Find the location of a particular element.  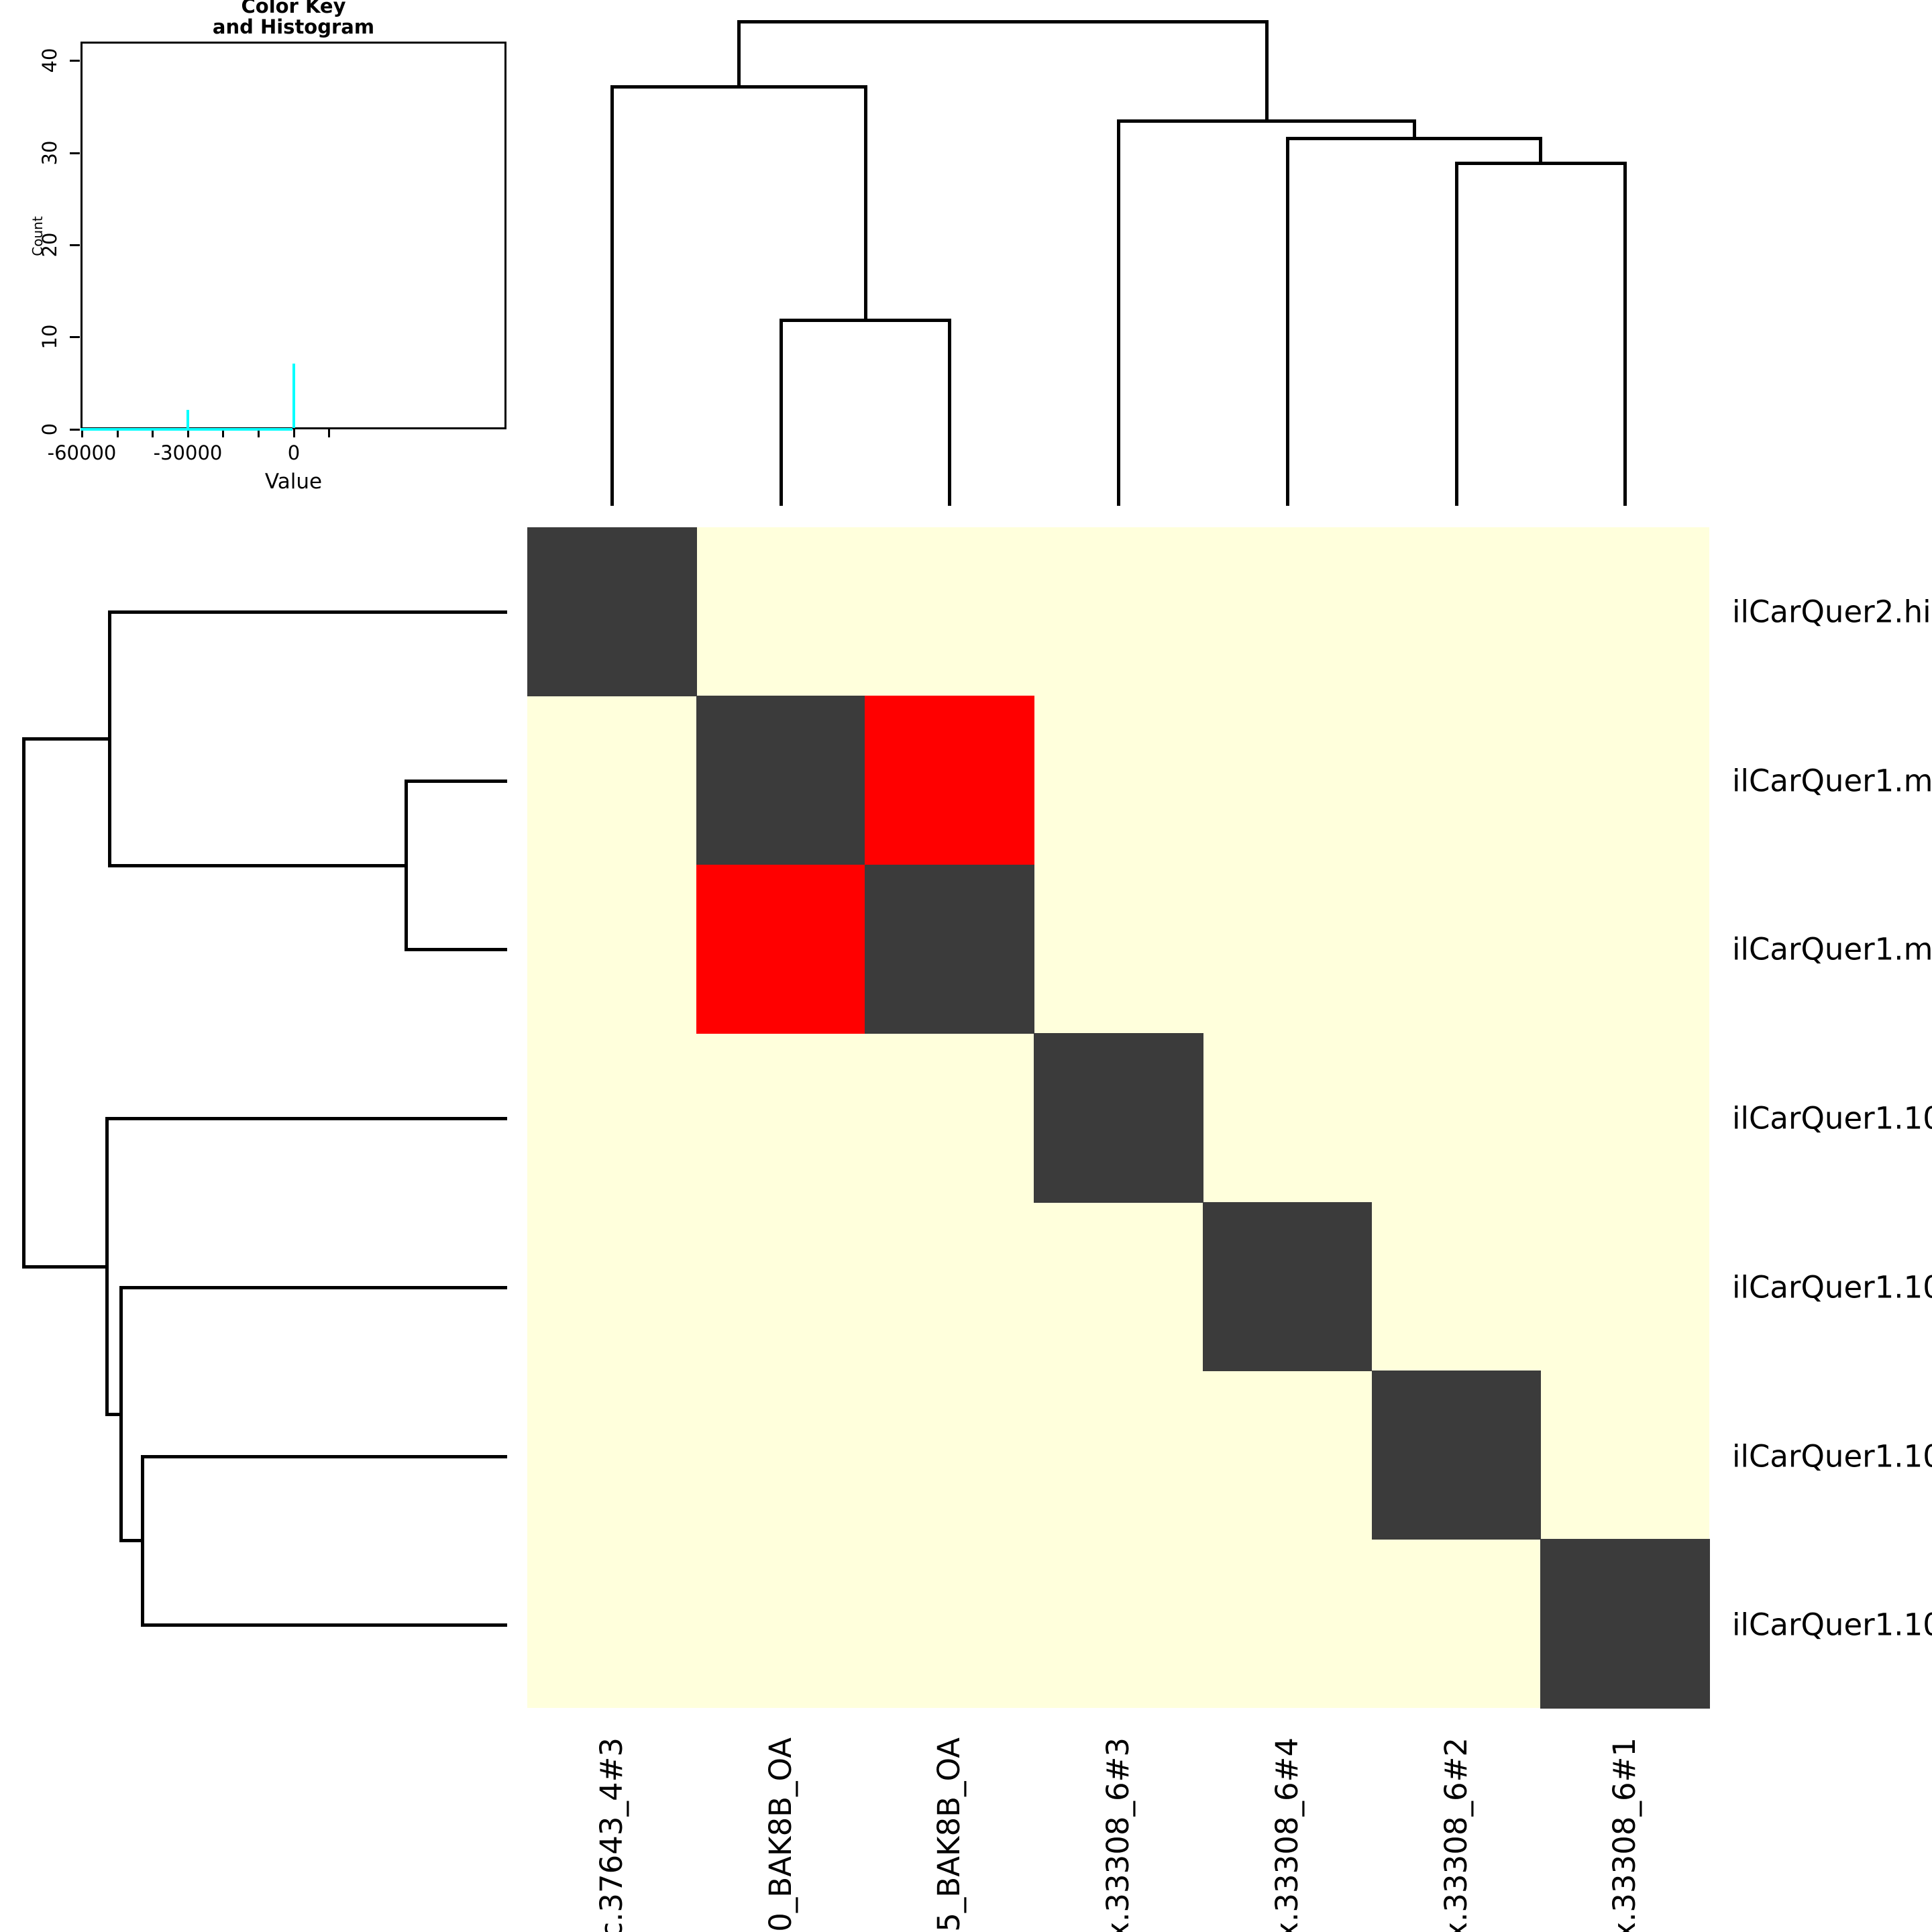

color-key-title-line2: and Histogram is located at coordinates (293, 26).